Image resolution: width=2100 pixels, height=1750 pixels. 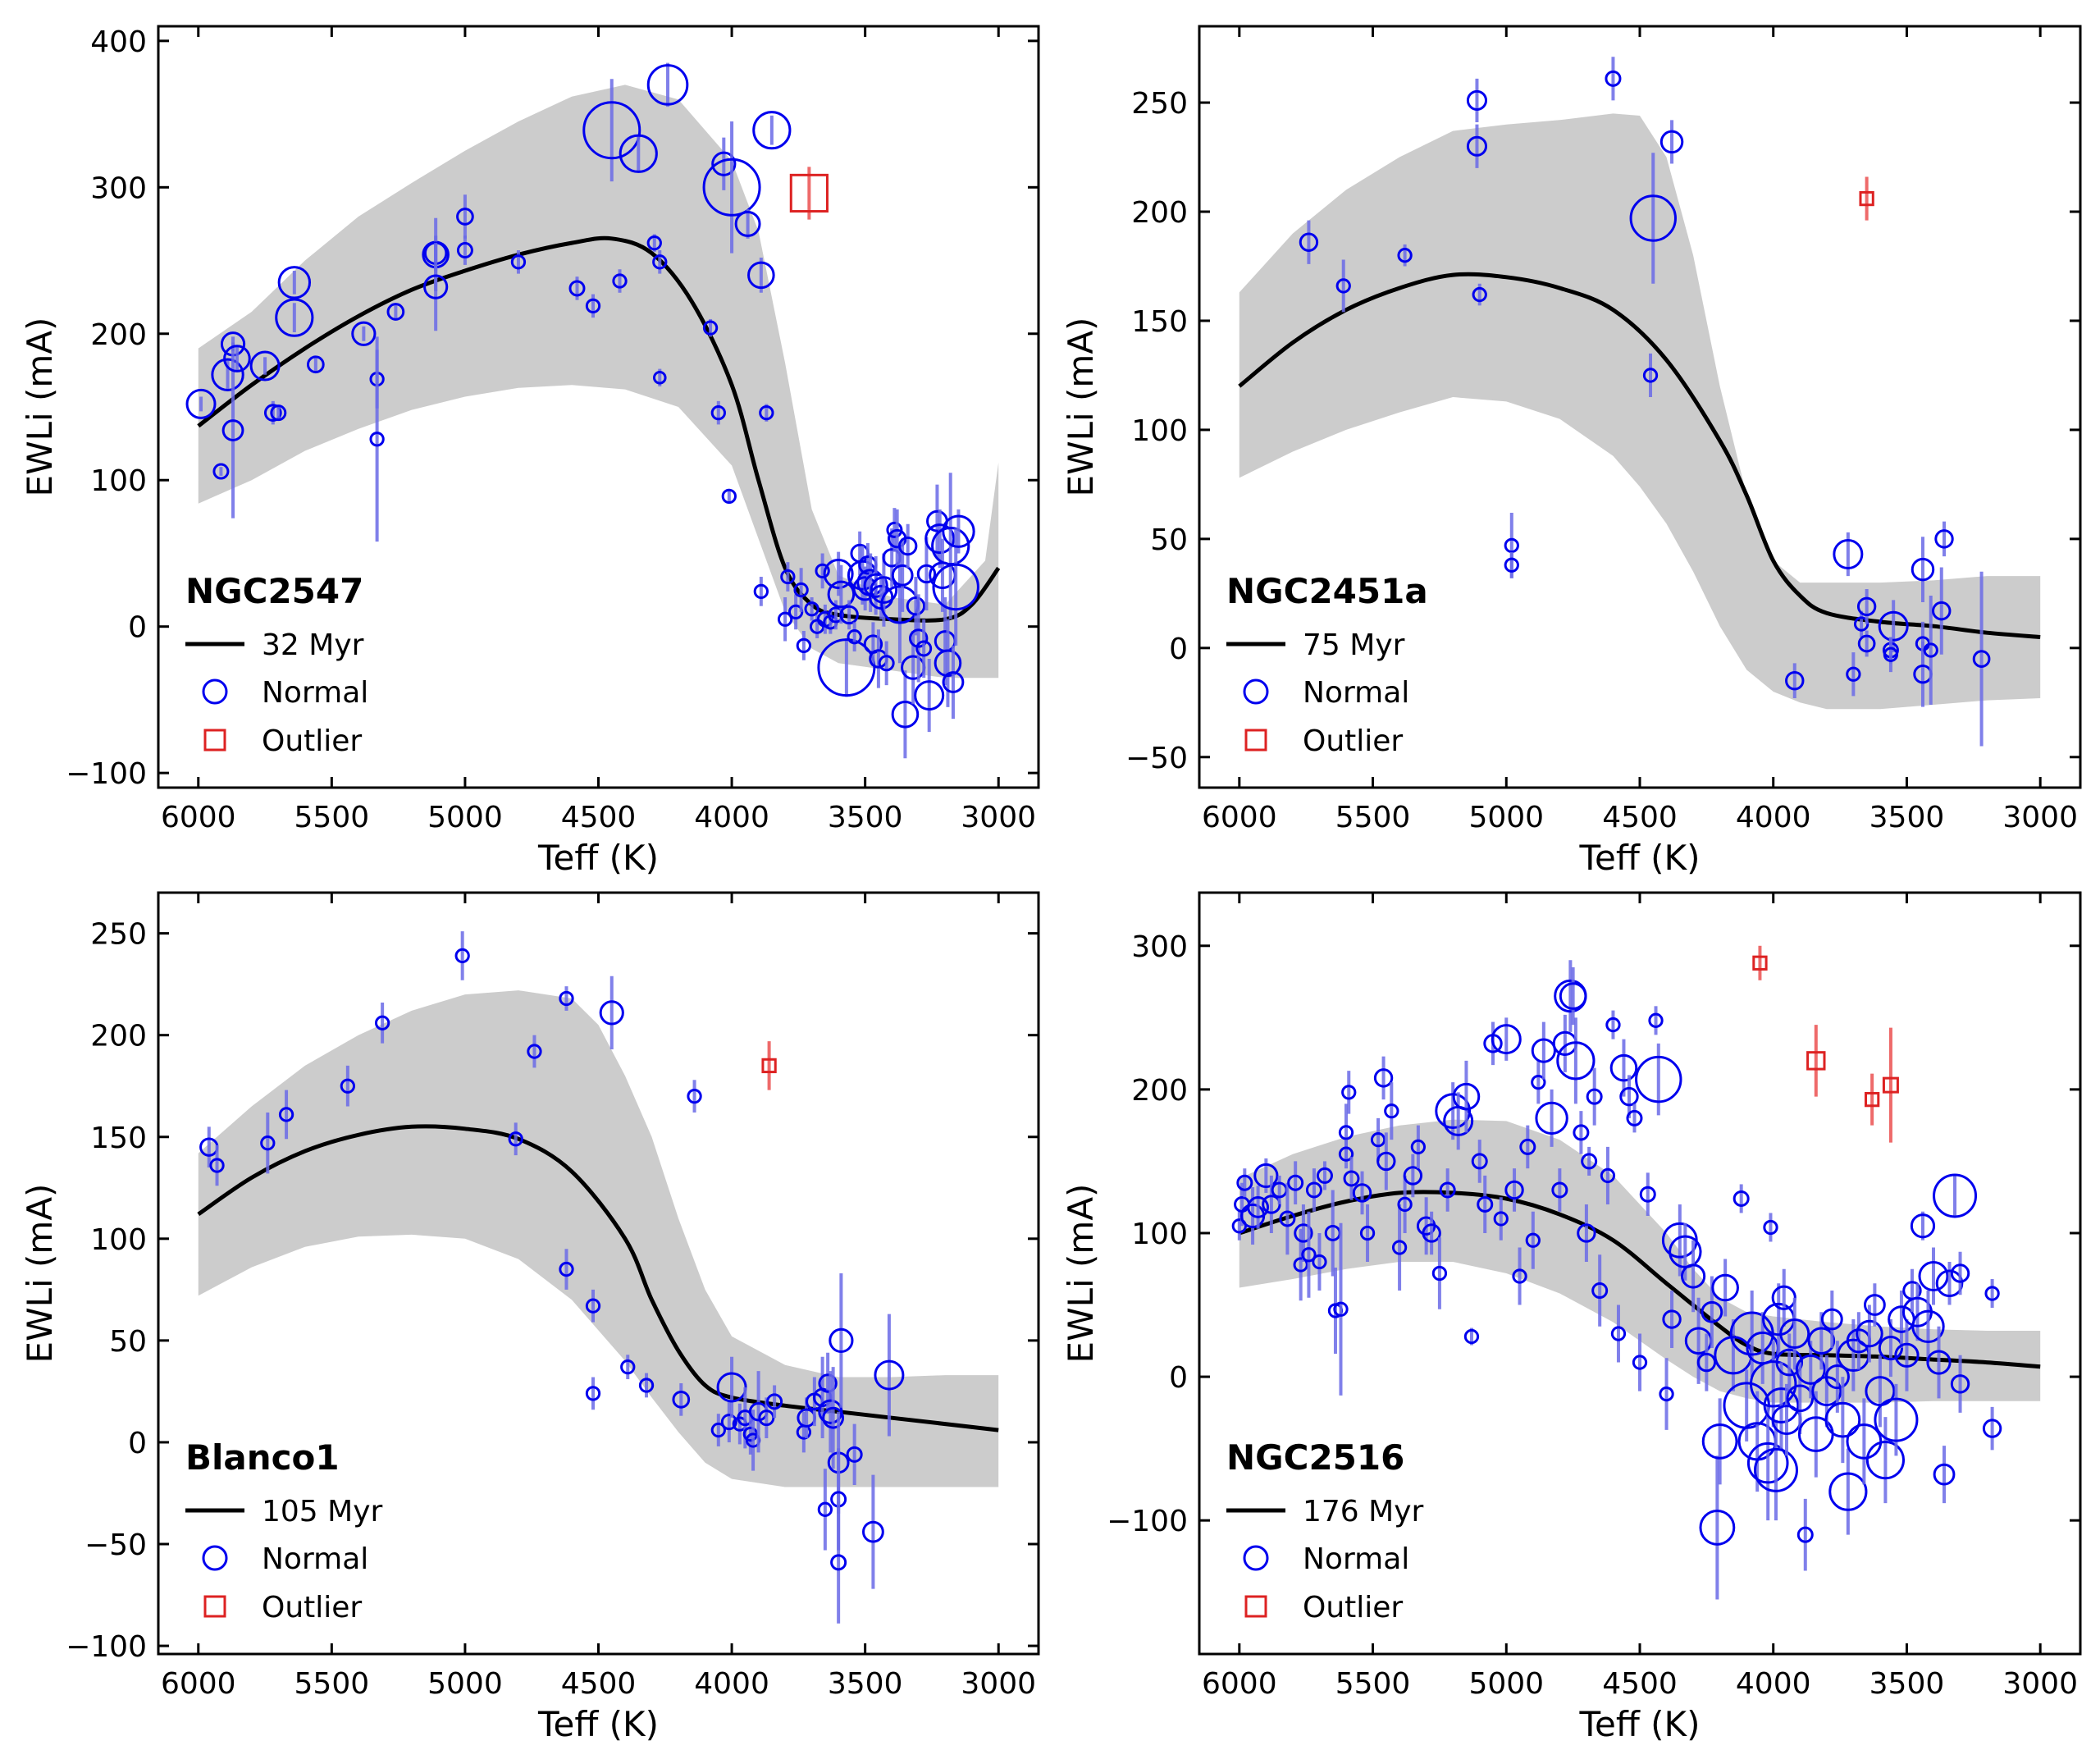 I want to click on legend-age-label: 176 Myr, so click(x=1364, y=1511).